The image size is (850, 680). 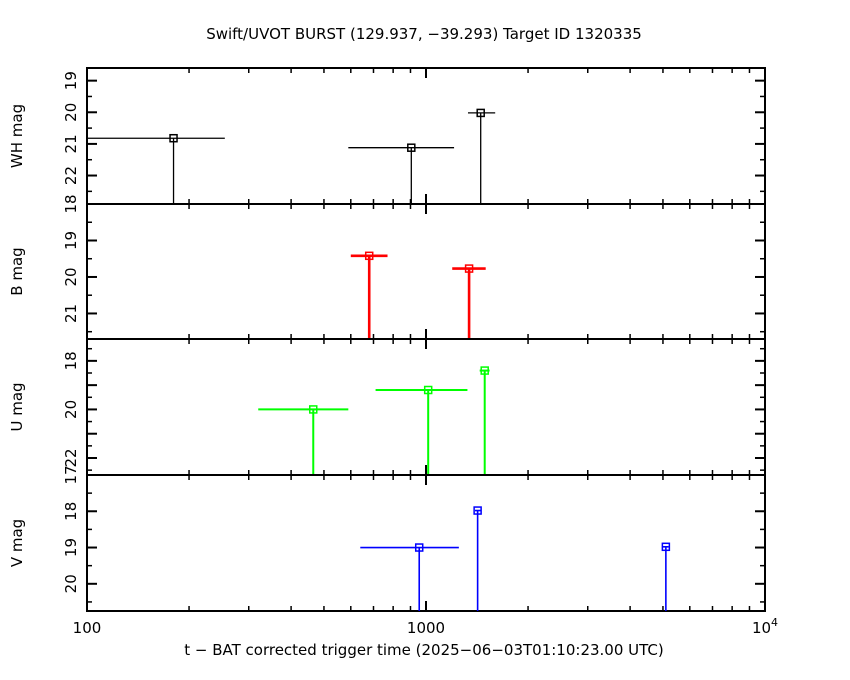 What do you see at coordinates (17, 406) in the screenshot?
I see `y-axis-title-u: U mag` at bounding box center [17, 406].